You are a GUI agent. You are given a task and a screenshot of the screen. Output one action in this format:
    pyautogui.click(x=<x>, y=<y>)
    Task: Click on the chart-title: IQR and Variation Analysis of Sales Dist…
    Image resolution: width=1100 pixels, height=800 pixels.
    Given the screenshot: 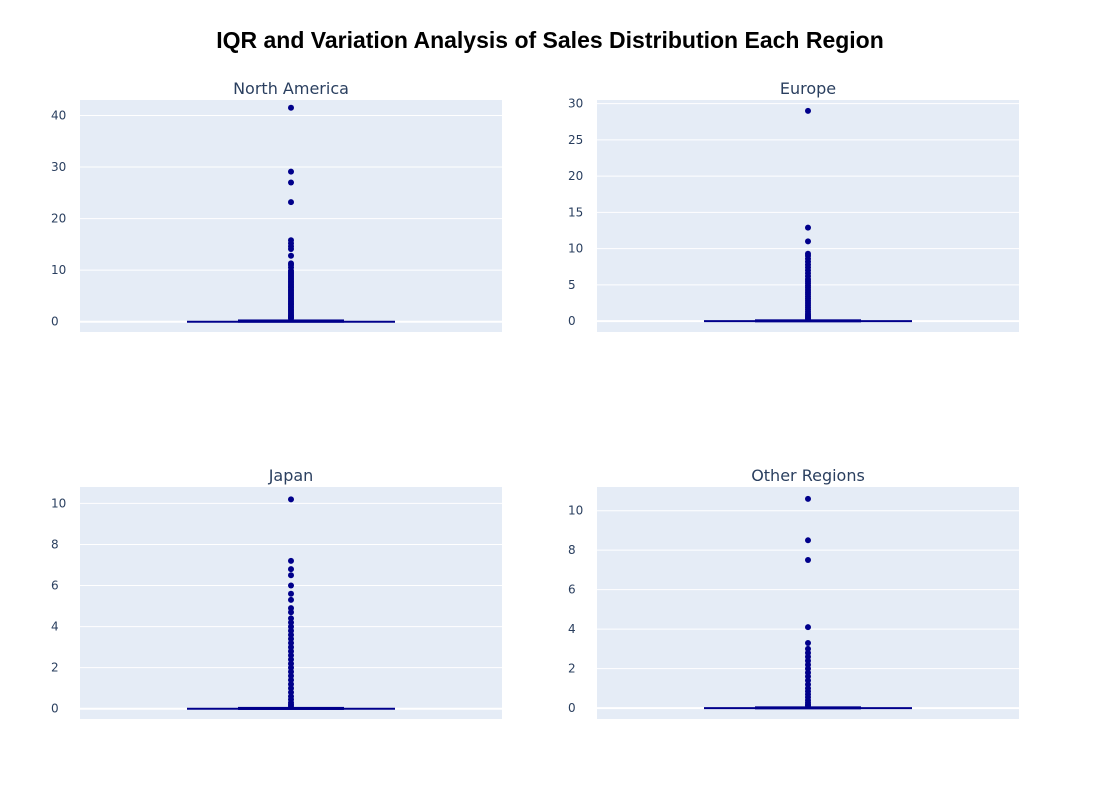 What is the action you would take?
    pyautogui.click(x=550, y=40)
    